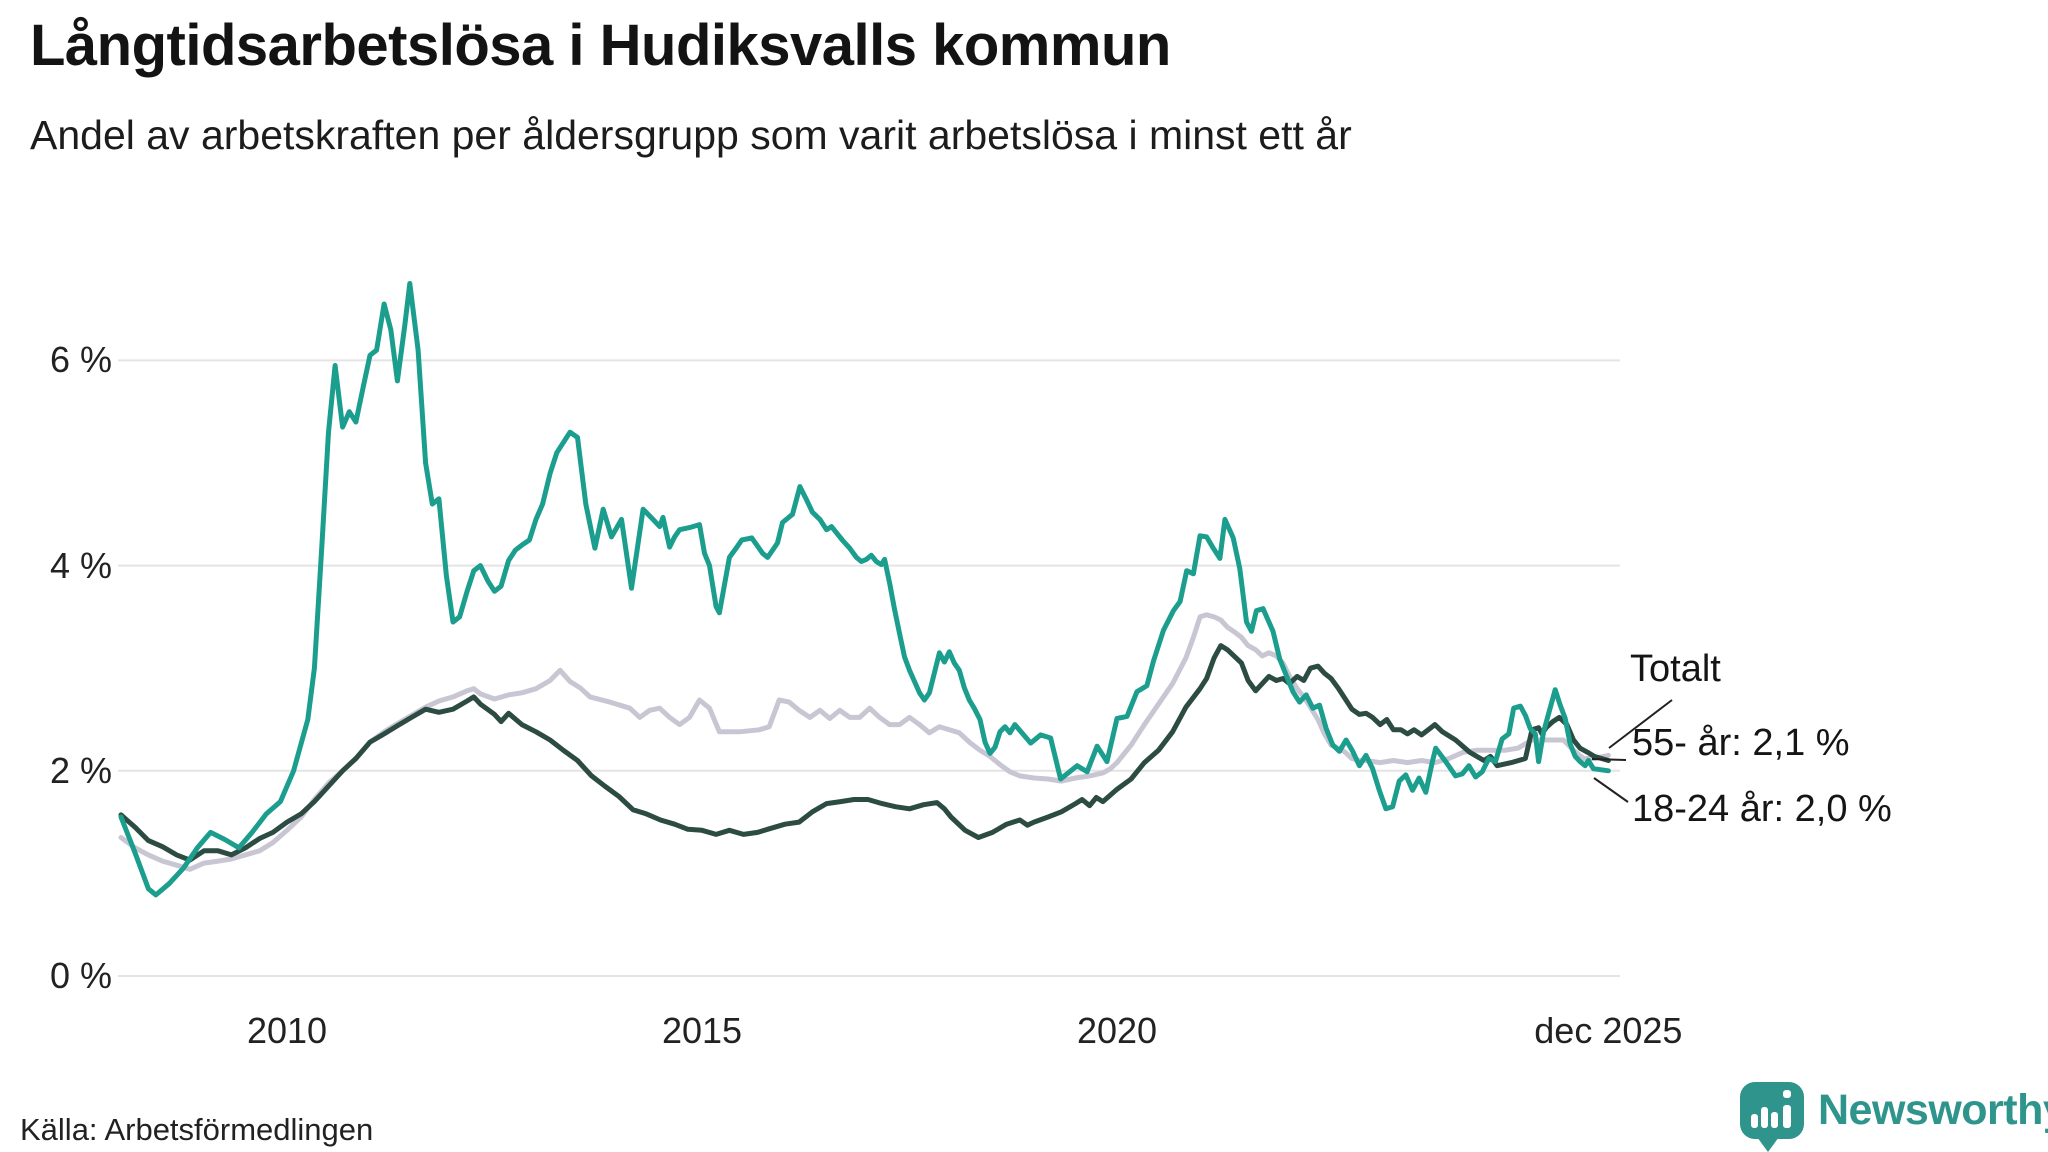  I want to click on newsworthy-logo-text: Newsworthy, so click(1933, 1110).